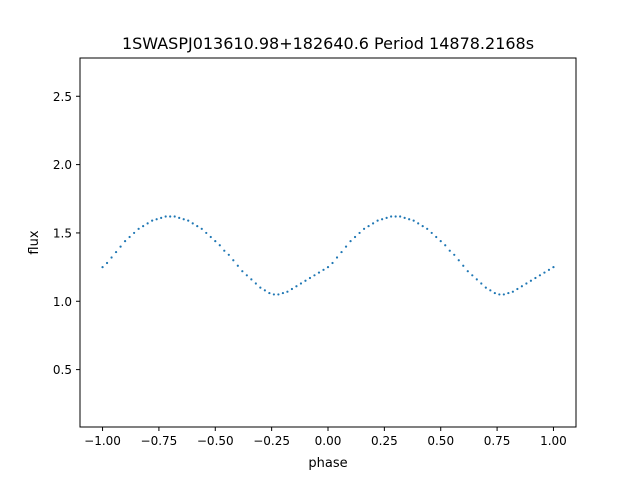  Describe the element at coordinates (271, 441) in the screenshot. I see `x-tick-label: −0.25` at that location.